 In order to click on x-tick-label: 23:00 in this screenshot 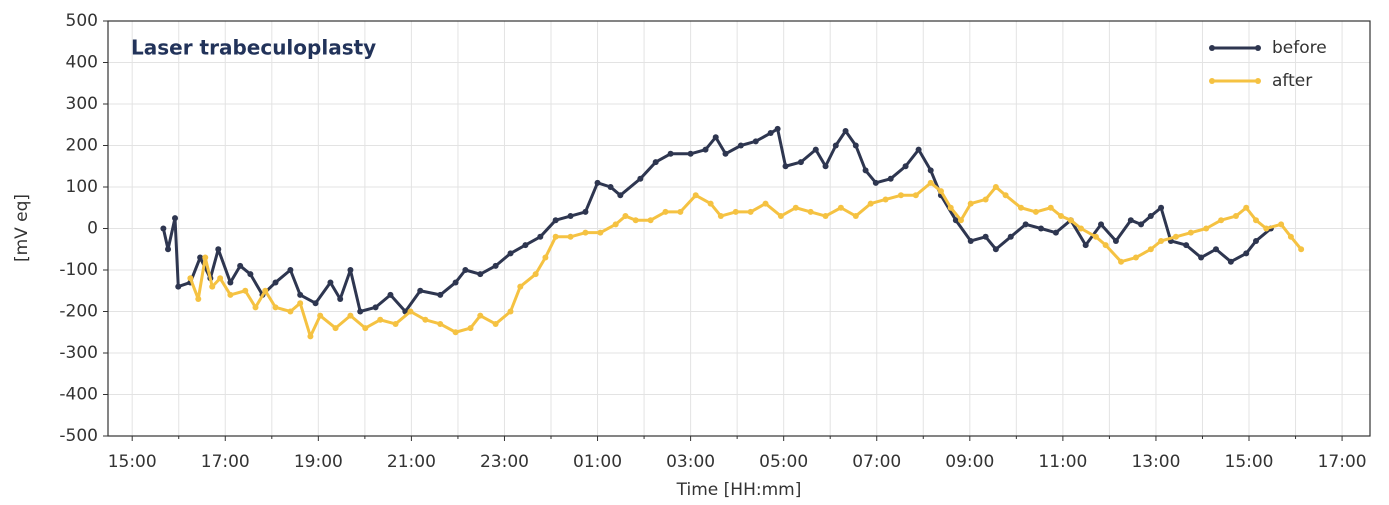, I will do `click(504, 462)`.